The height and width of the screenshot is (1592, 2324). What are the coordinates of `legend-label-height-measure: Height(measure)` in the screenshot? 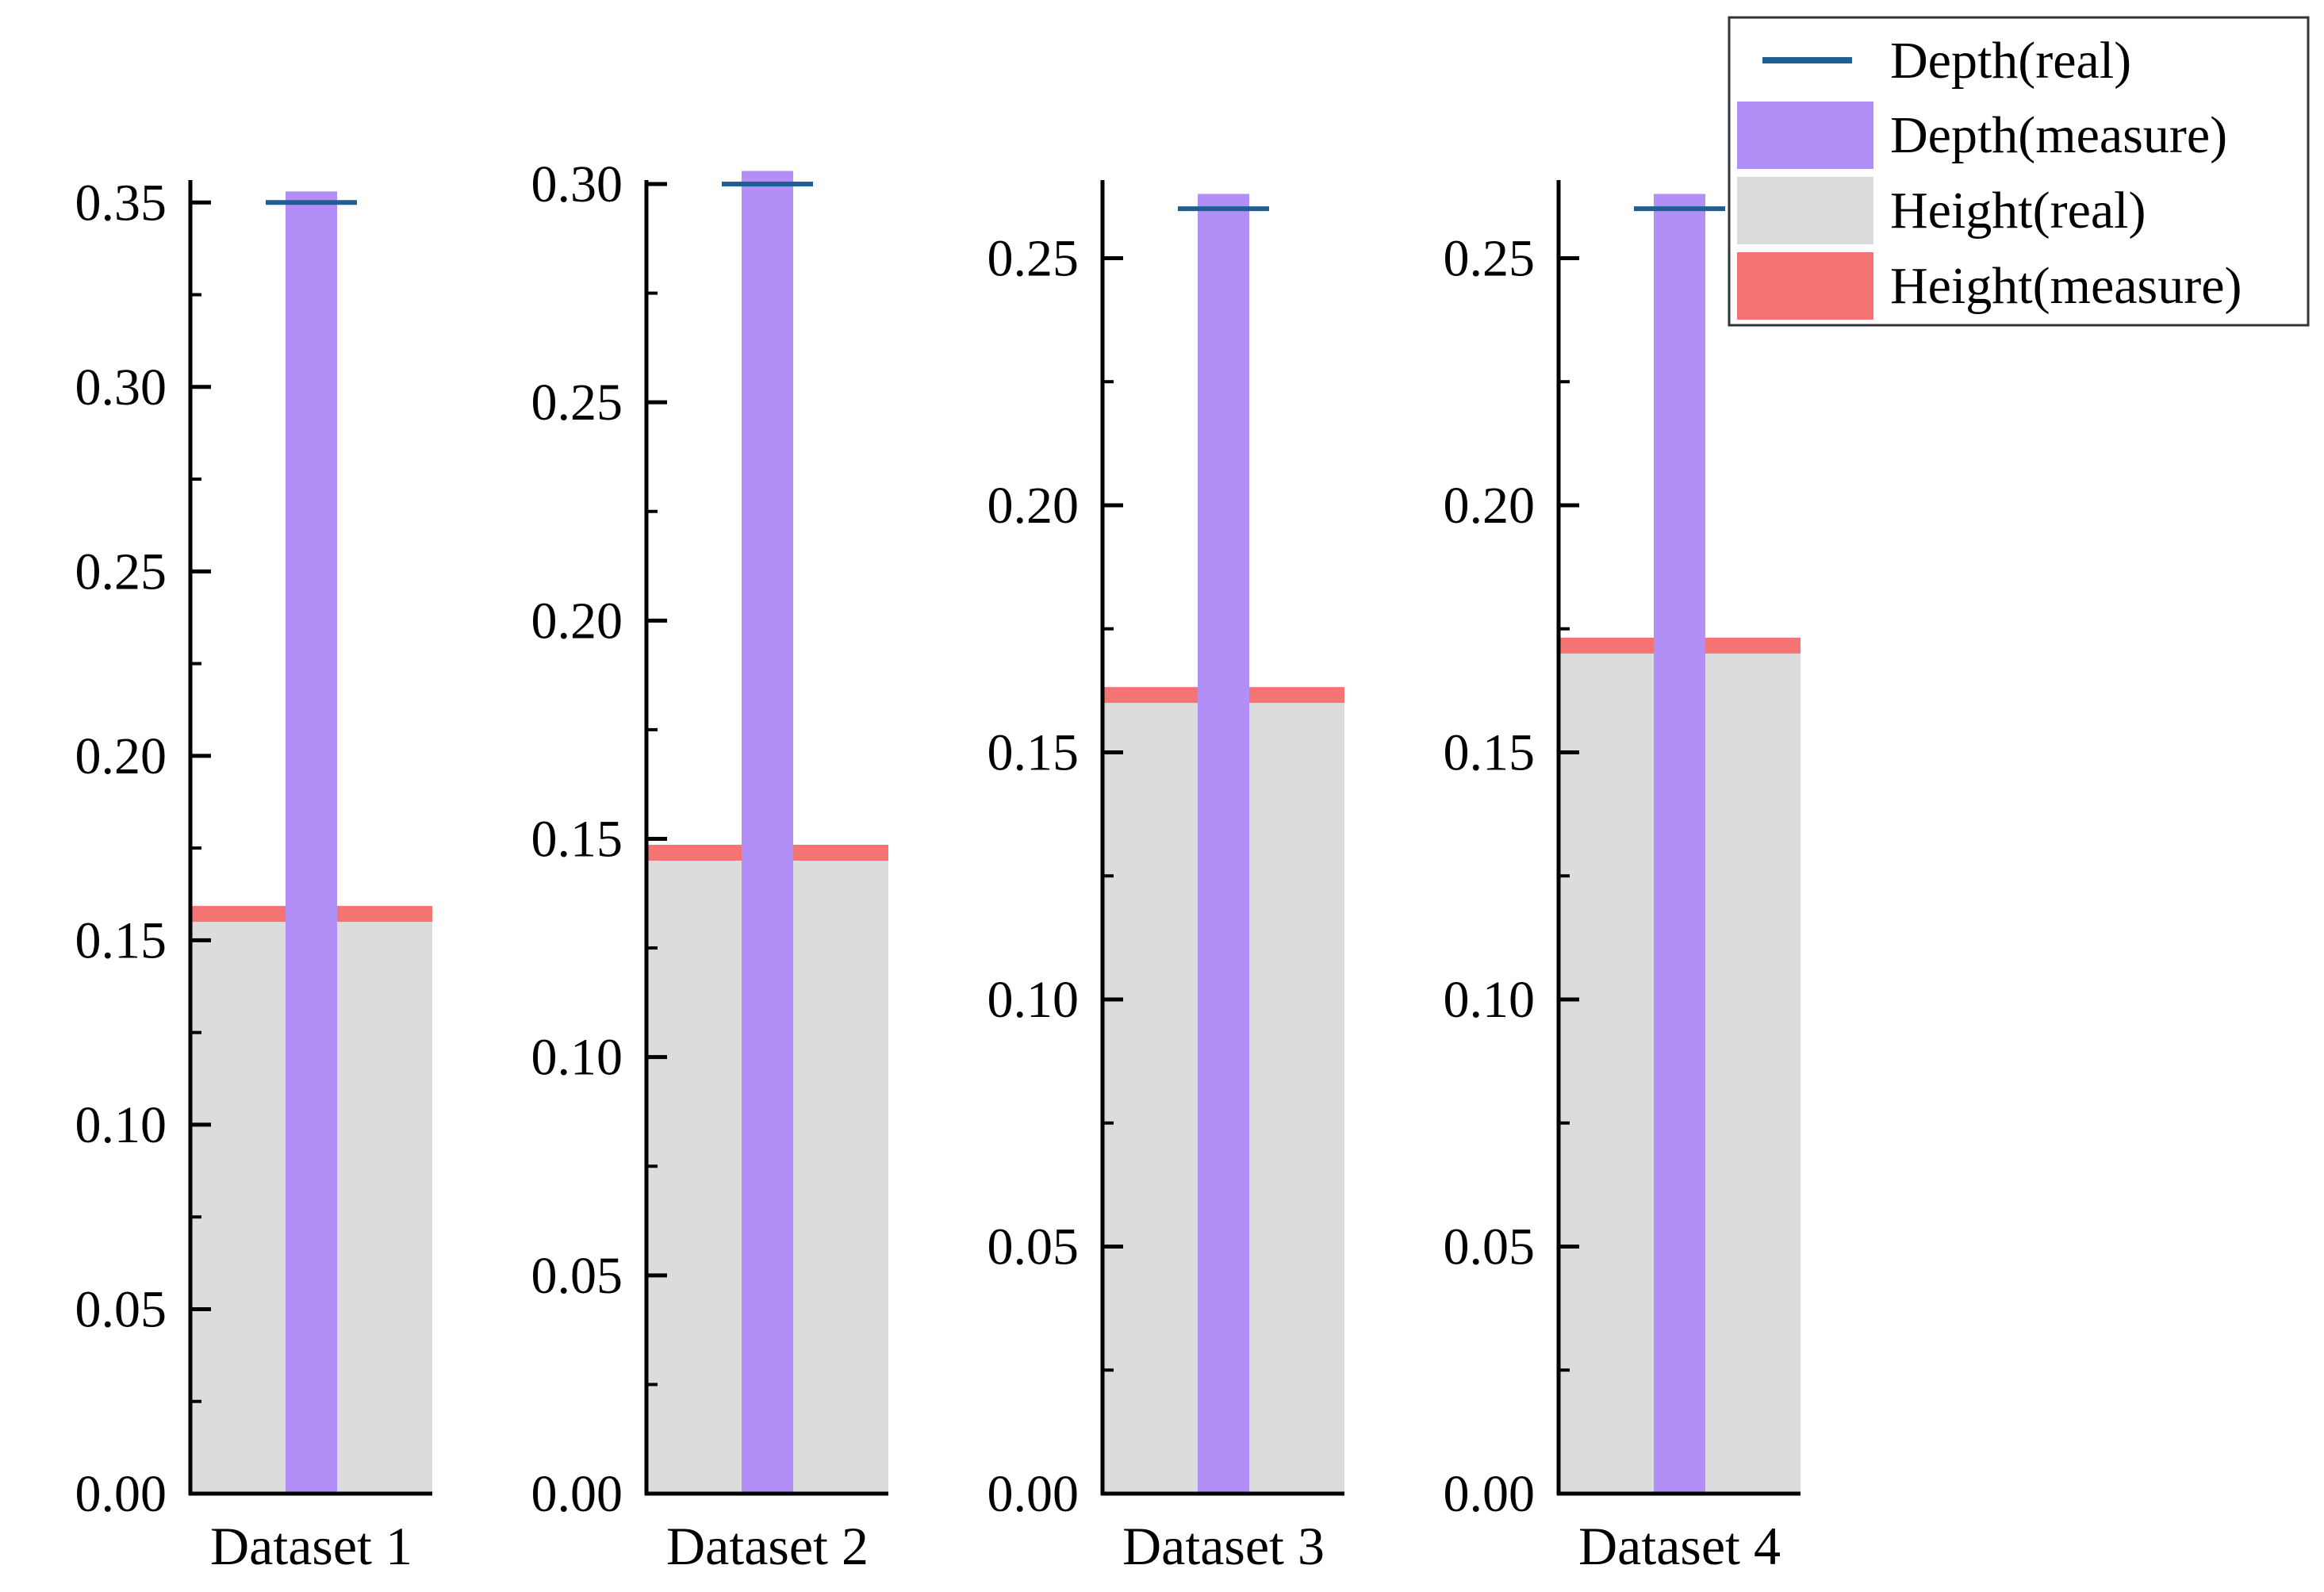 It's located at (2066, 286).